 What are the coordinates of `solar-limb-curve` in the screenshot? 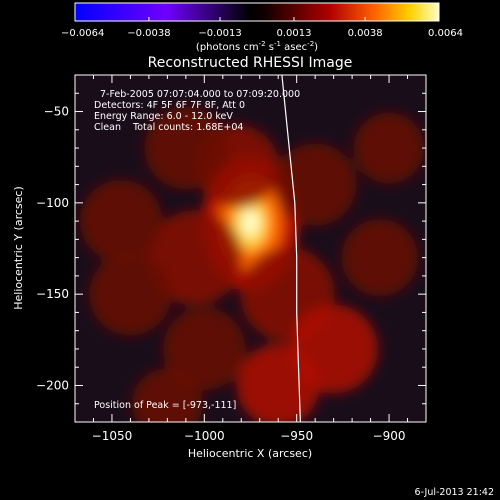 It's located at (291, 248).